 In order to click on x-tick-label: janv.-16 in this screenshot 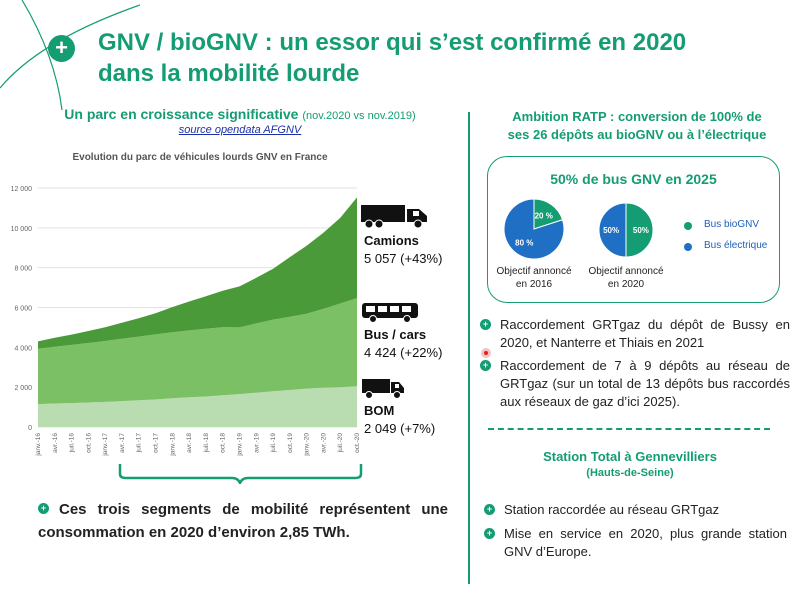, I will do `click(38, 445)`.